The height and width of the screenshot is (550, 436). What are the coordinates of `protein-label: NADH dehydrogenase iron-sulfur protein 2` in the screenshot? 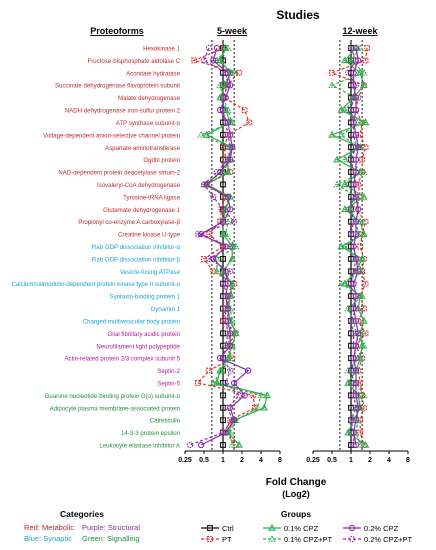 It's located at (123, 111).